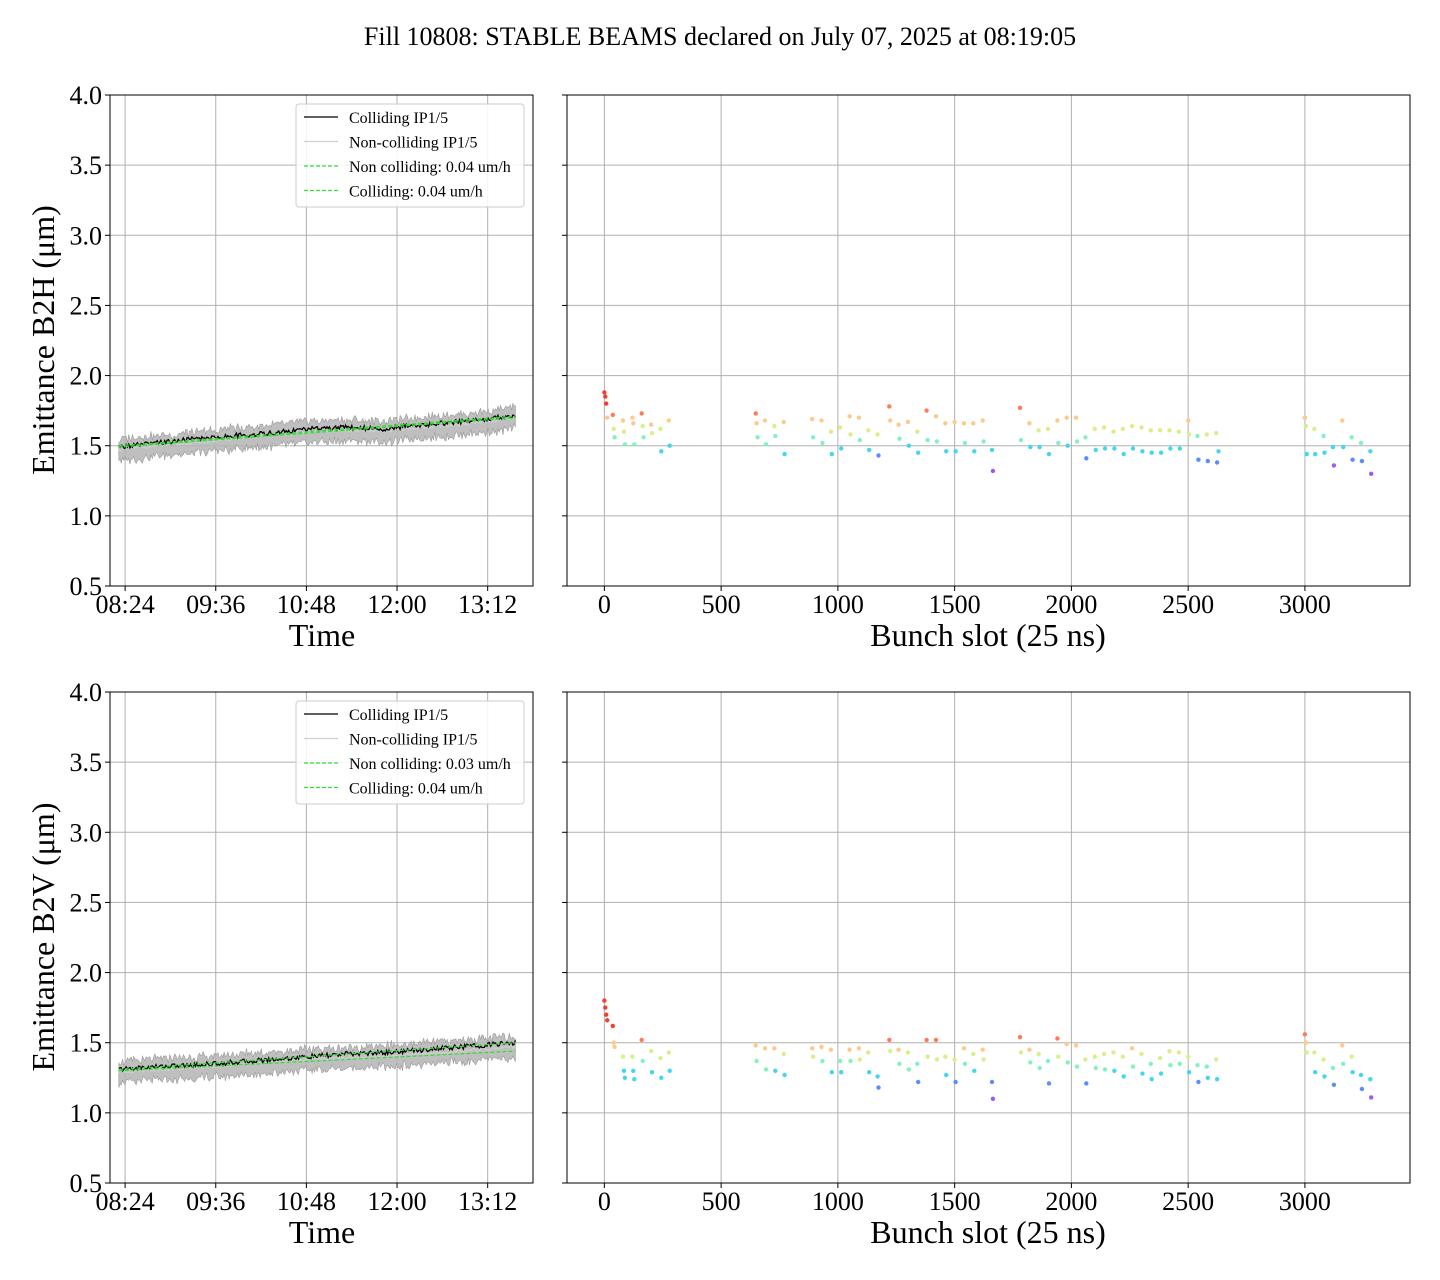  What do you see at coordinates (86, 376) in the screenshot?
I see `tl-ytick-label: 2.0` at bounding box center [86, 376].